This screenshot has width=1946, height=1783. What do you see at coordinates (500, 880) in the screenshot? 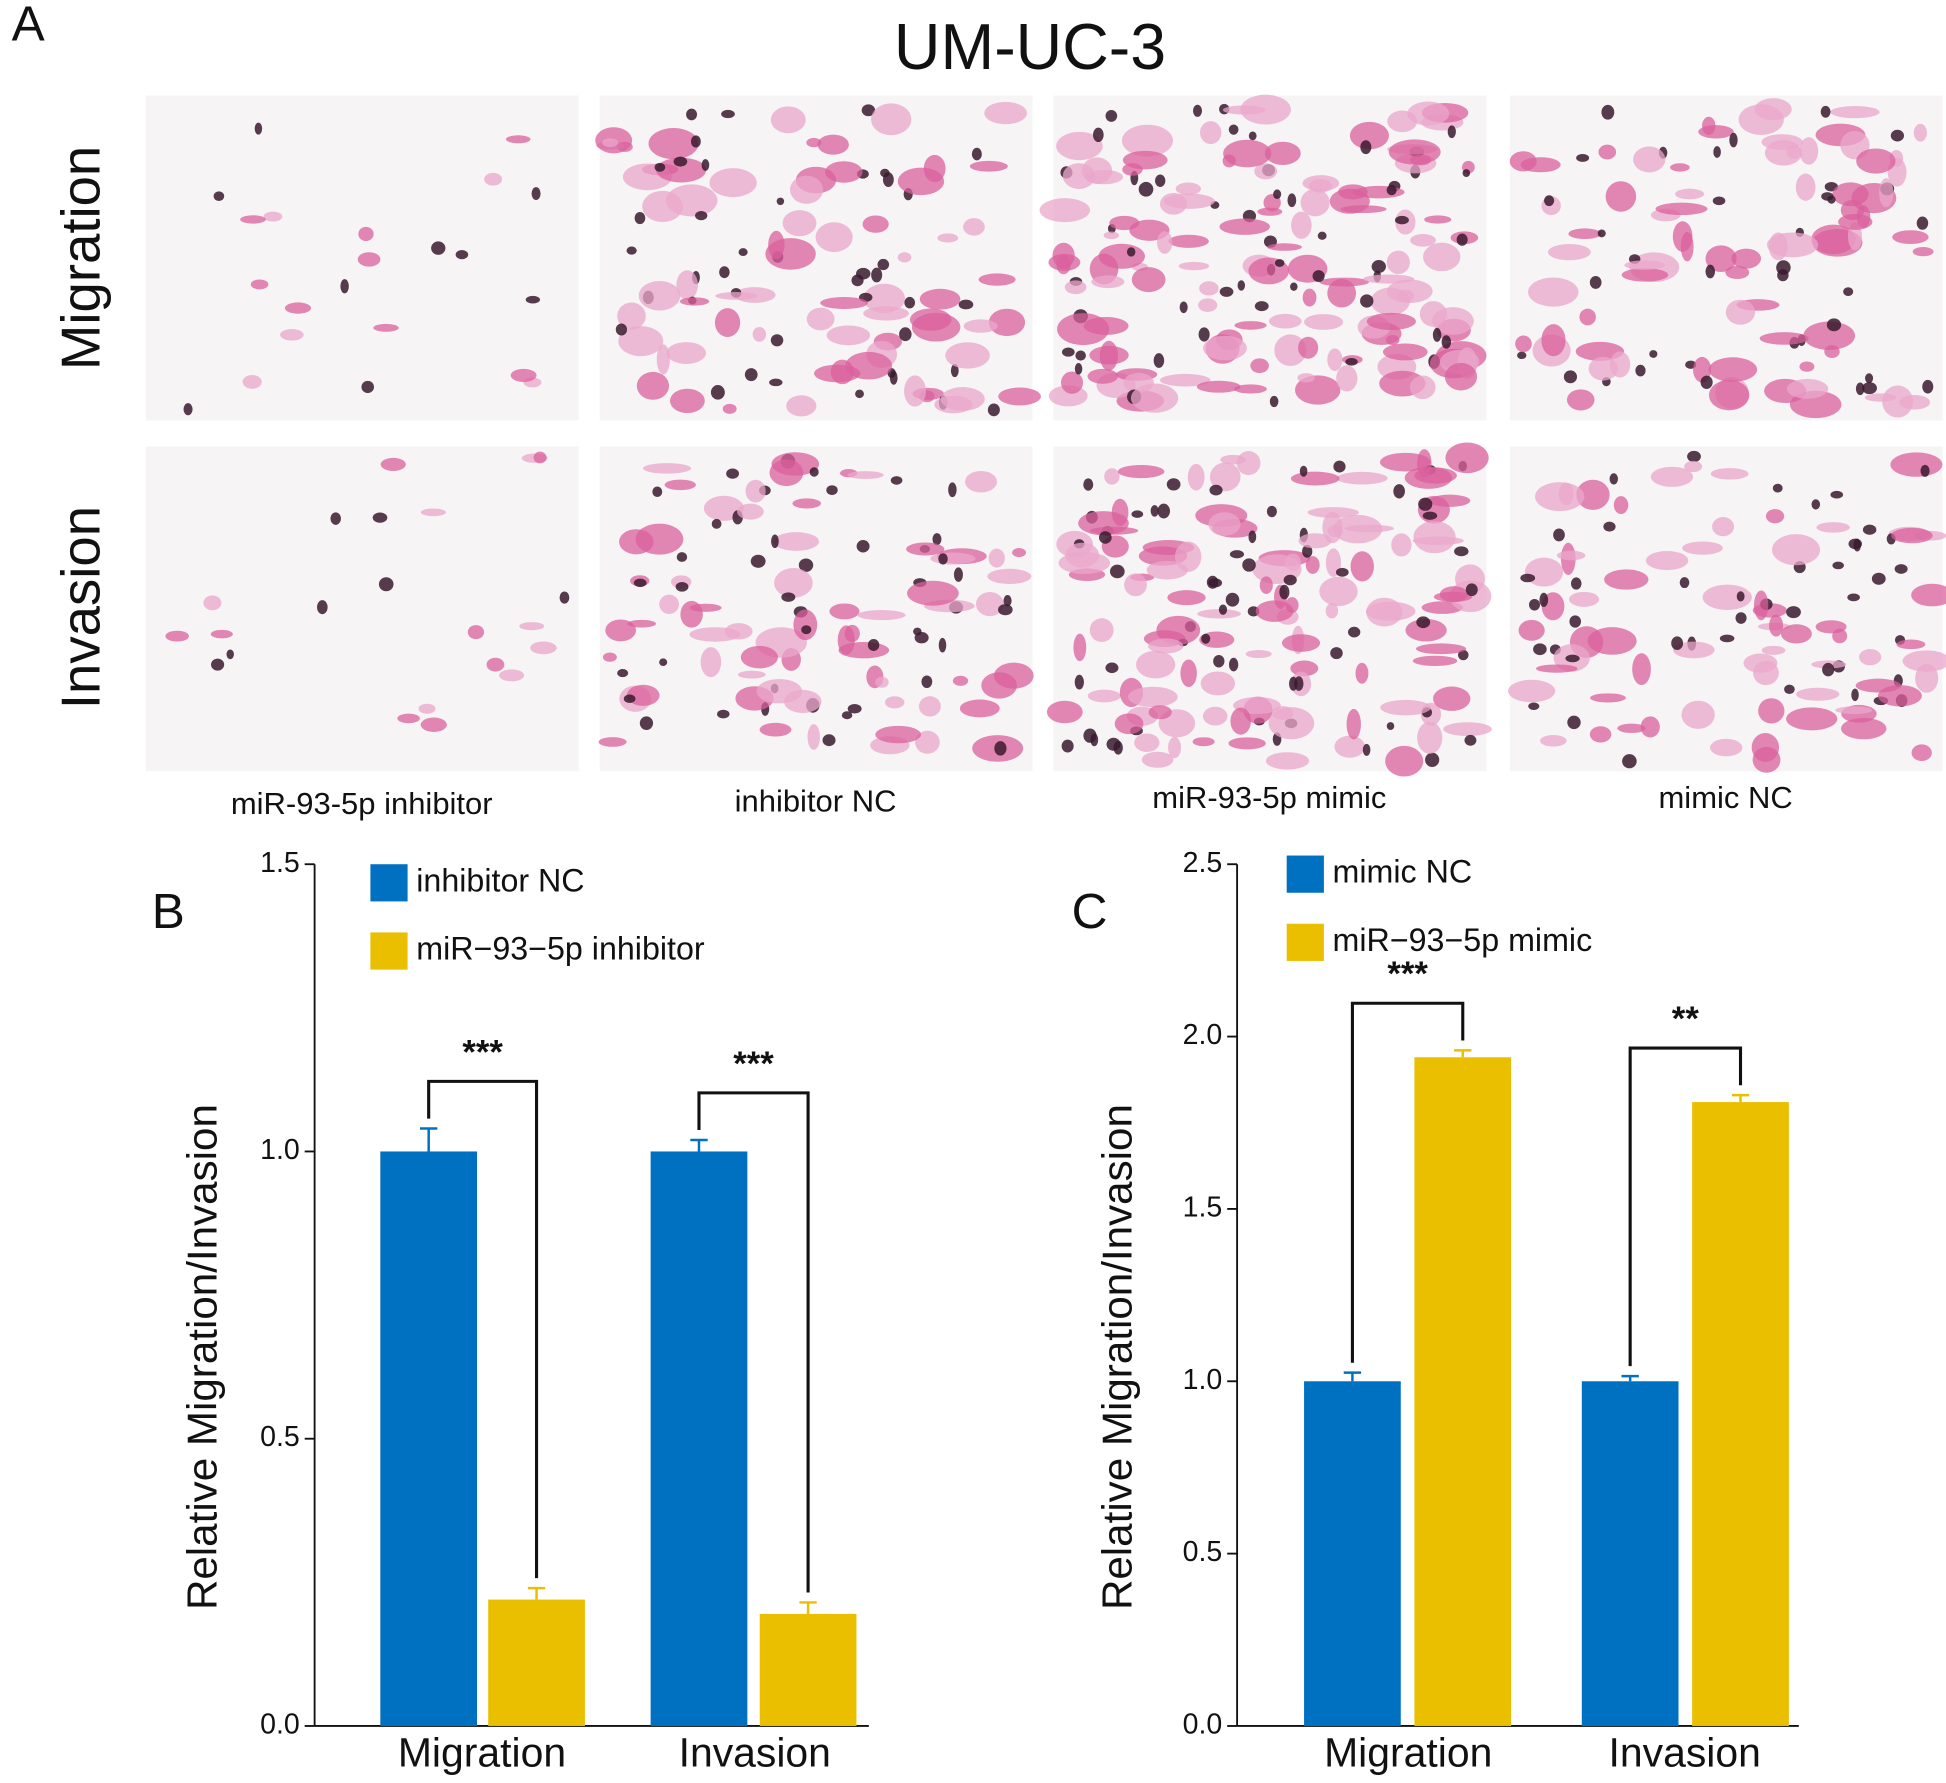
I see `legend-label: inhibitor NC` at bounding box center [500, 880].